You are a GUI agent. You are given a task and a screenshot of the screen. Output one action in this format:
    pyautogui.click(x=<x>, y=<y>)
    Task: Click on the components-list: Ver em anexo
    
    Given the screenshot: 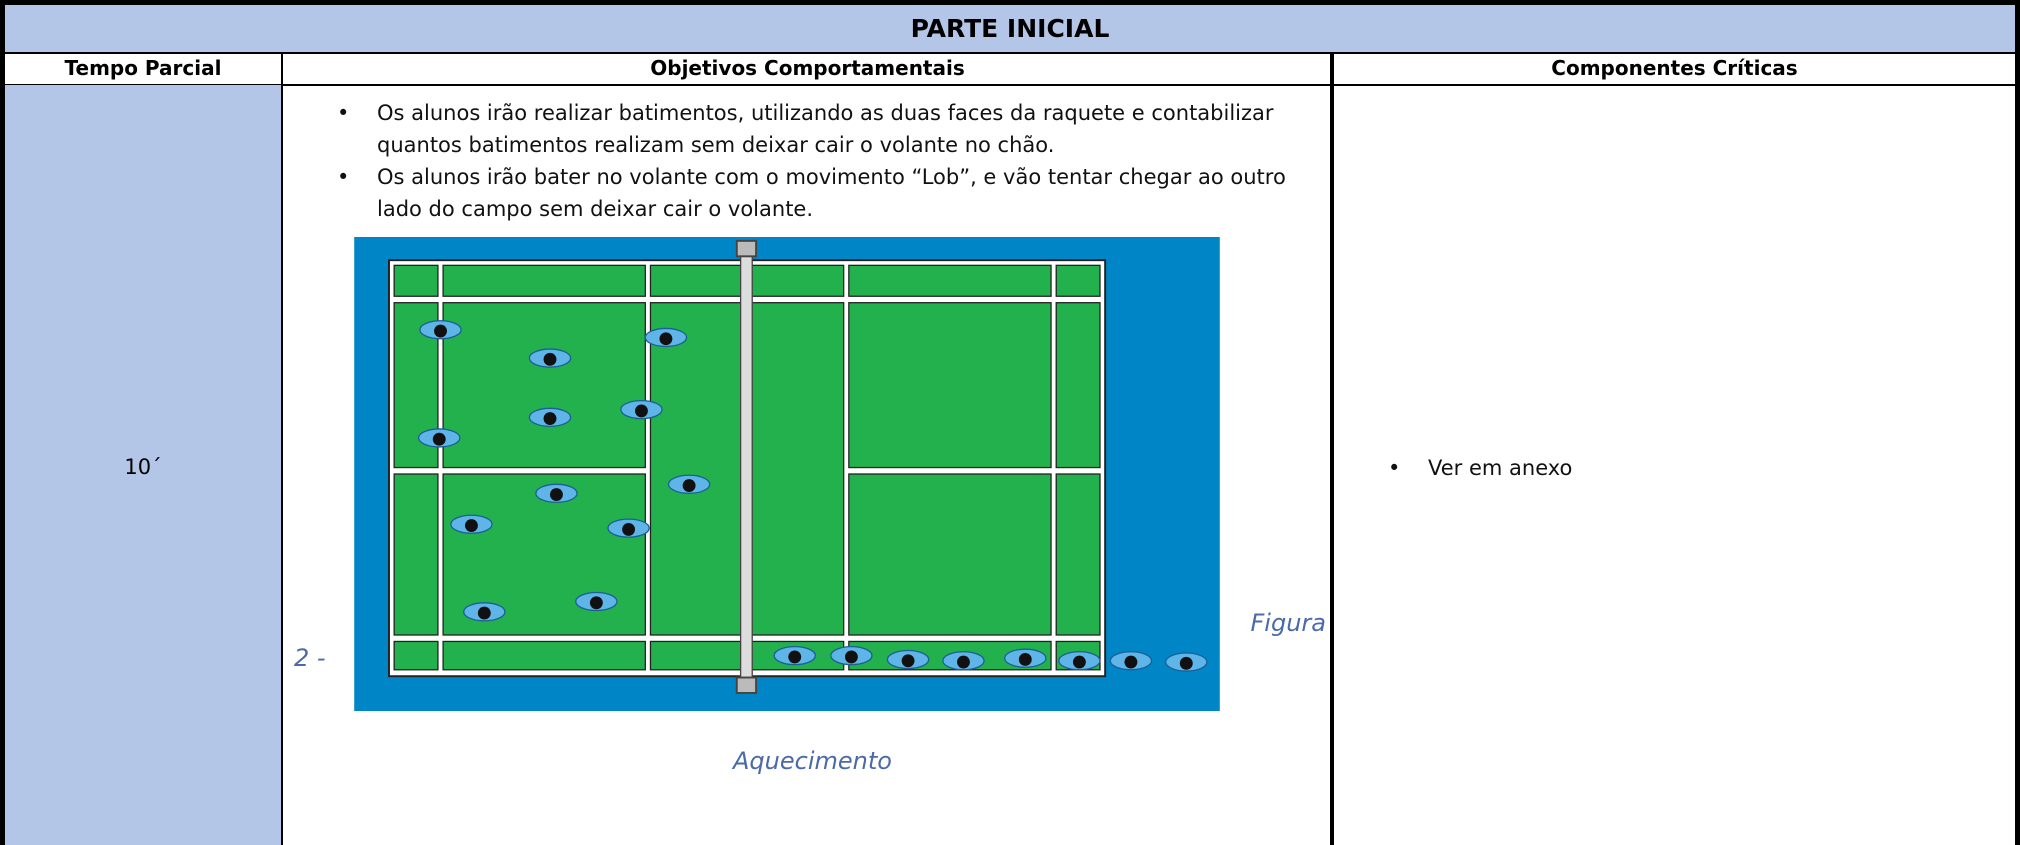 What is the action you would take?
    pyautogui.click(x=1480, y=468)
    